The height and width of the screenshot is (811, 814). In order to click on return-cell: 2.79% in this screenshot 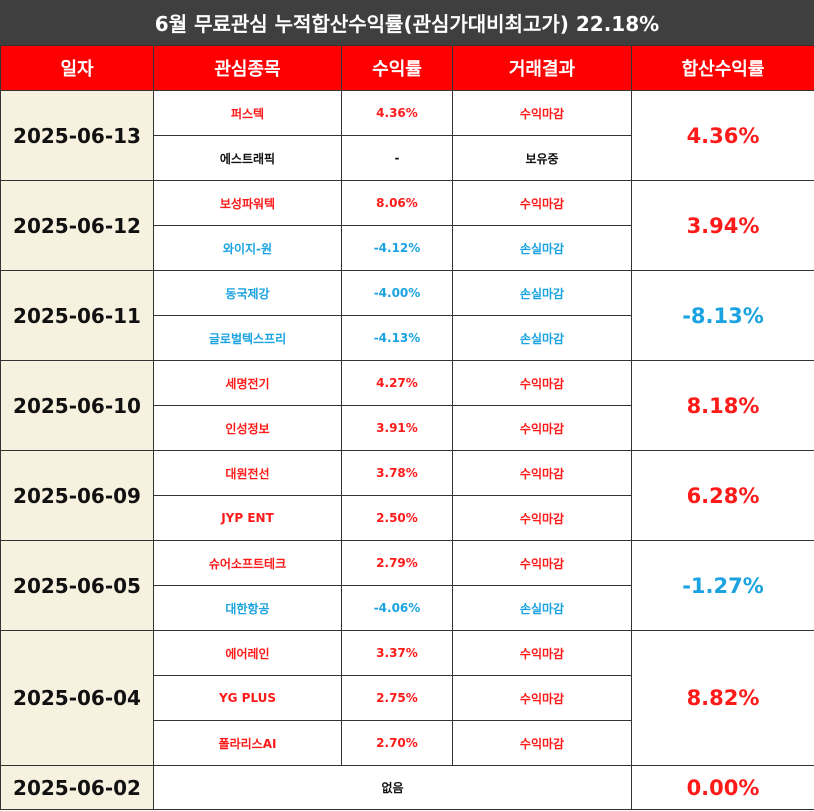, I will do `click(397, 563)`.